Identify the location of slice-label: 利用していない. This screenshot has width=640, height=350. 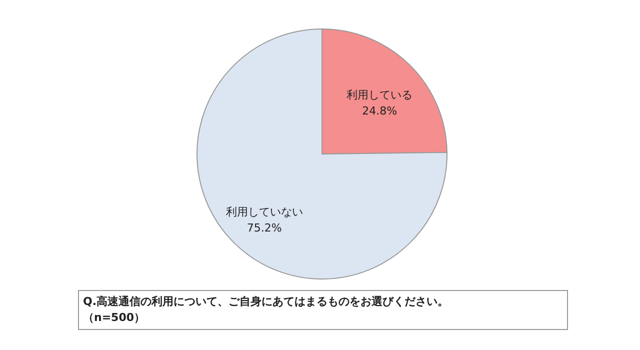
(264, 211).